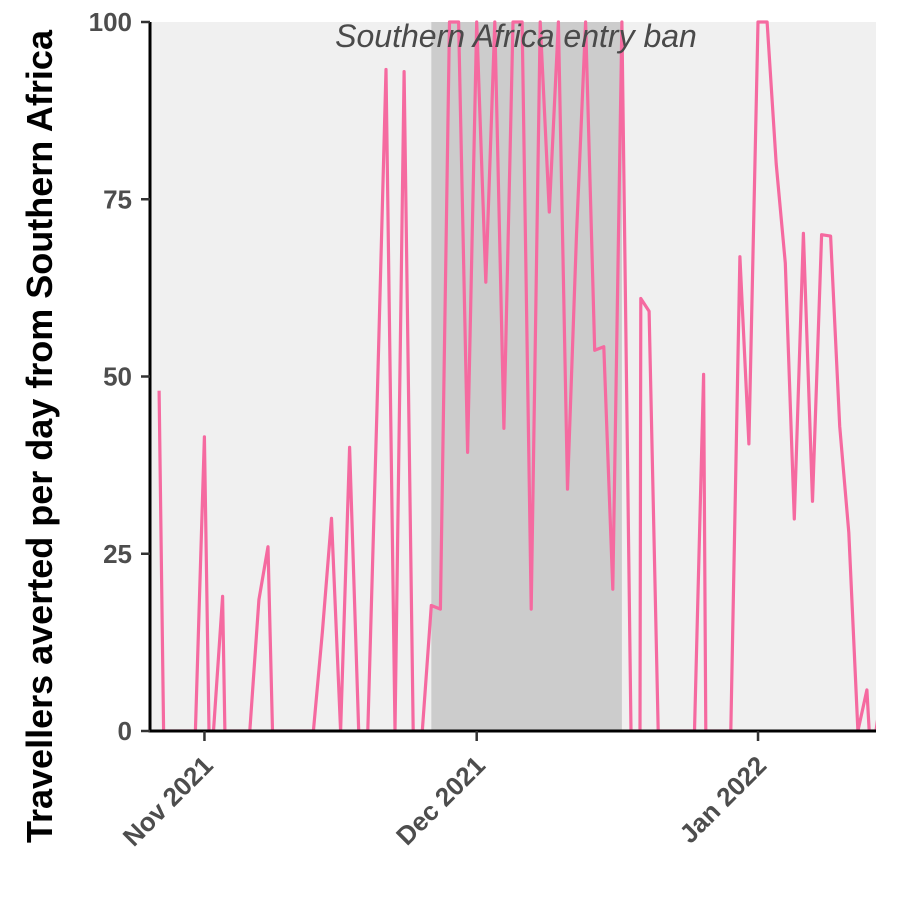  I want to click on x-tick-label: Nov 2021, so click(168, 801).